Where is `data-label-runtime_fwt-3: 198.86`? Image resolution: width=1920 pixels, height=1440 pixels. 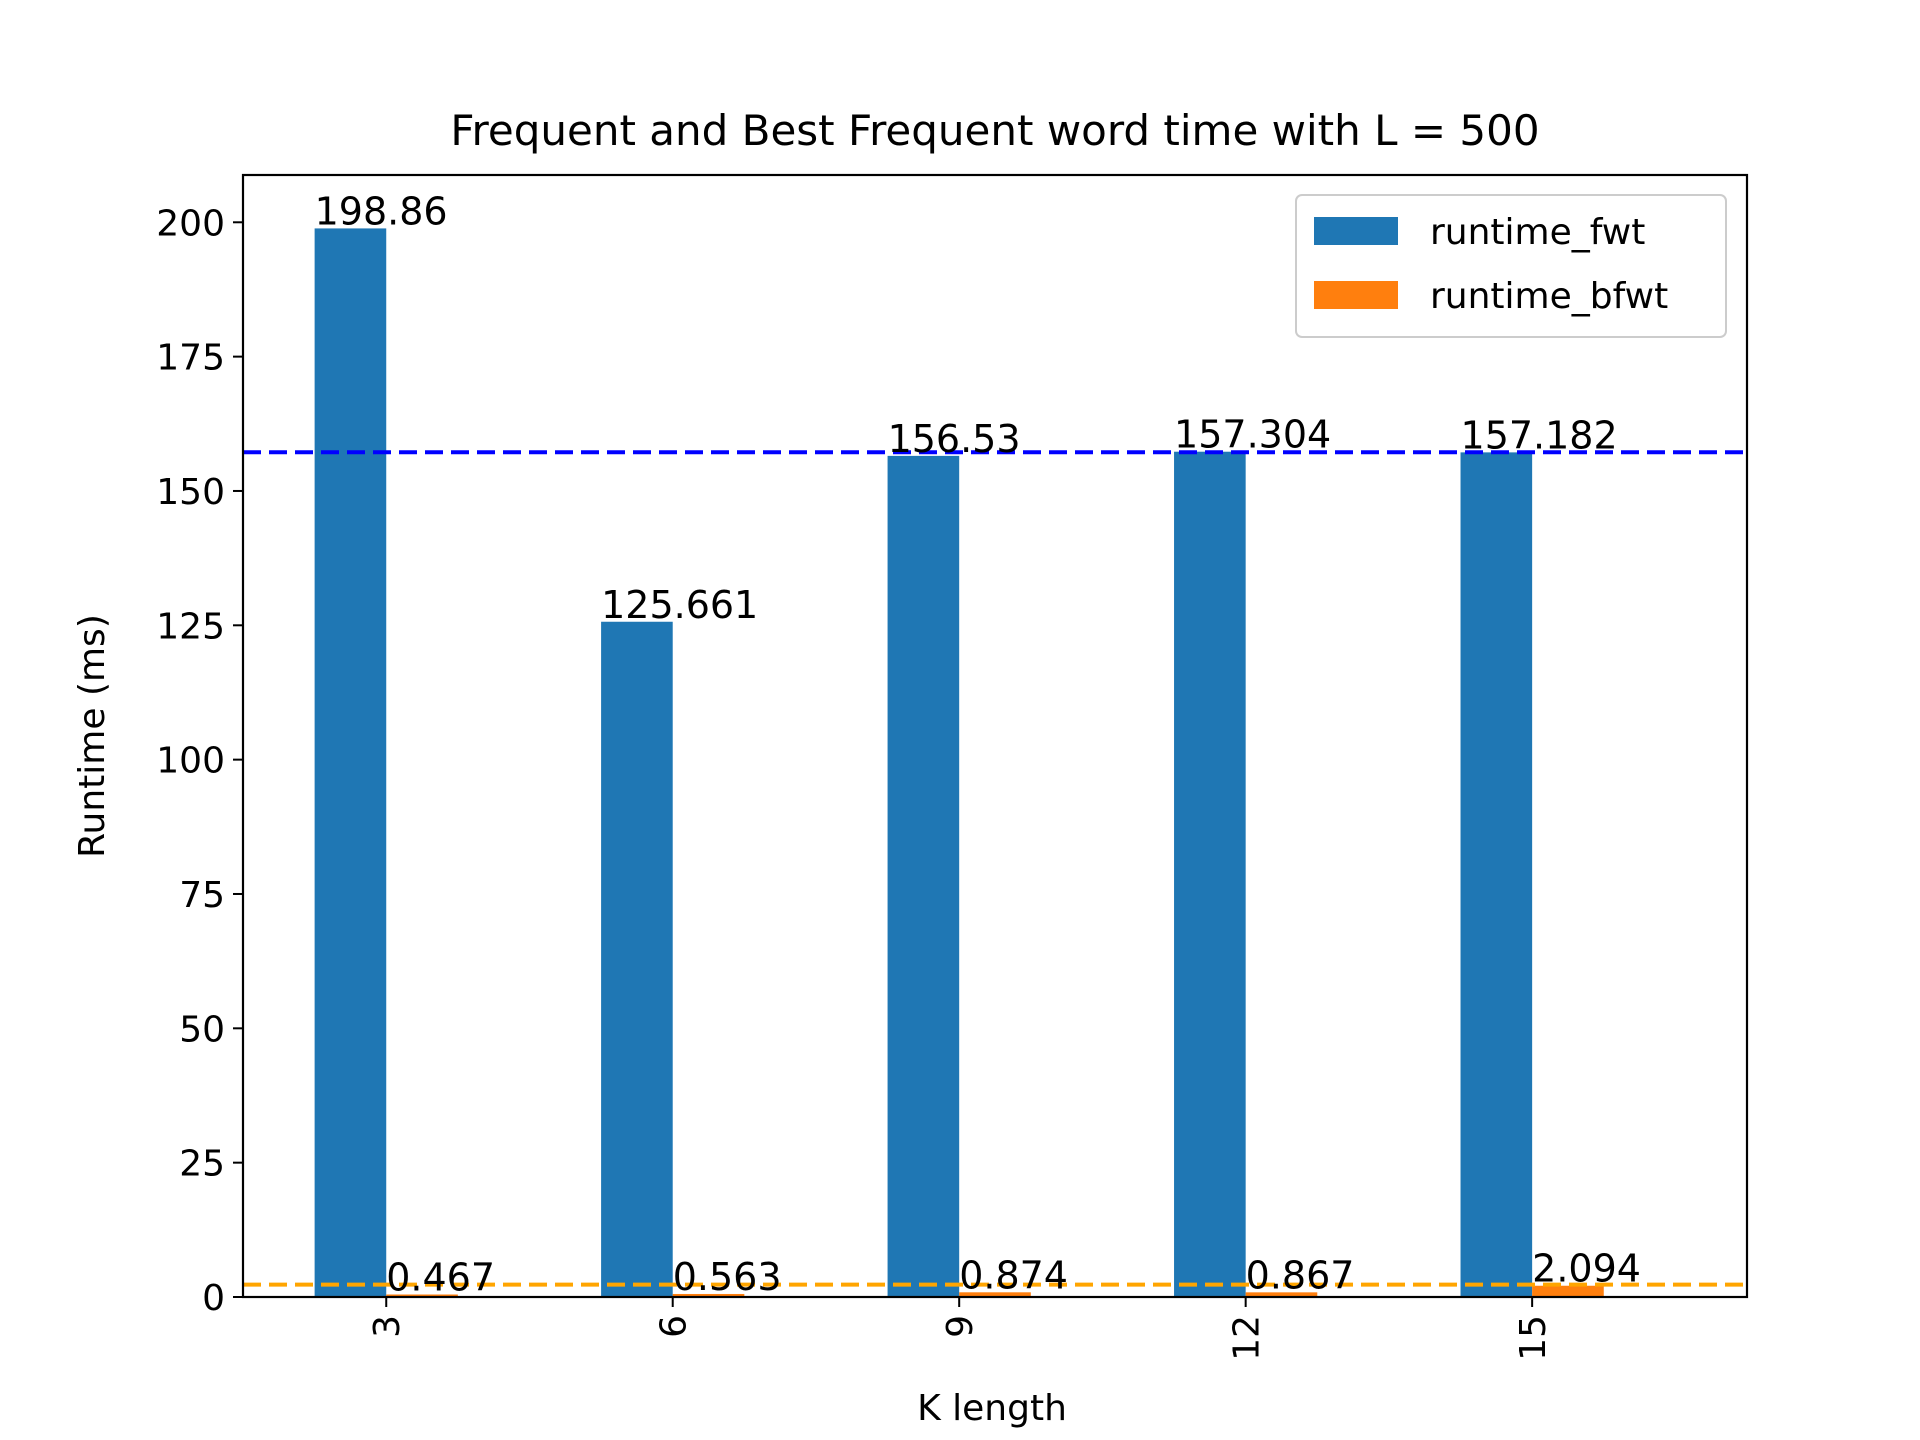 data-label-runtime_fwt-3: 198.86 is located at coordinates (381, 211).